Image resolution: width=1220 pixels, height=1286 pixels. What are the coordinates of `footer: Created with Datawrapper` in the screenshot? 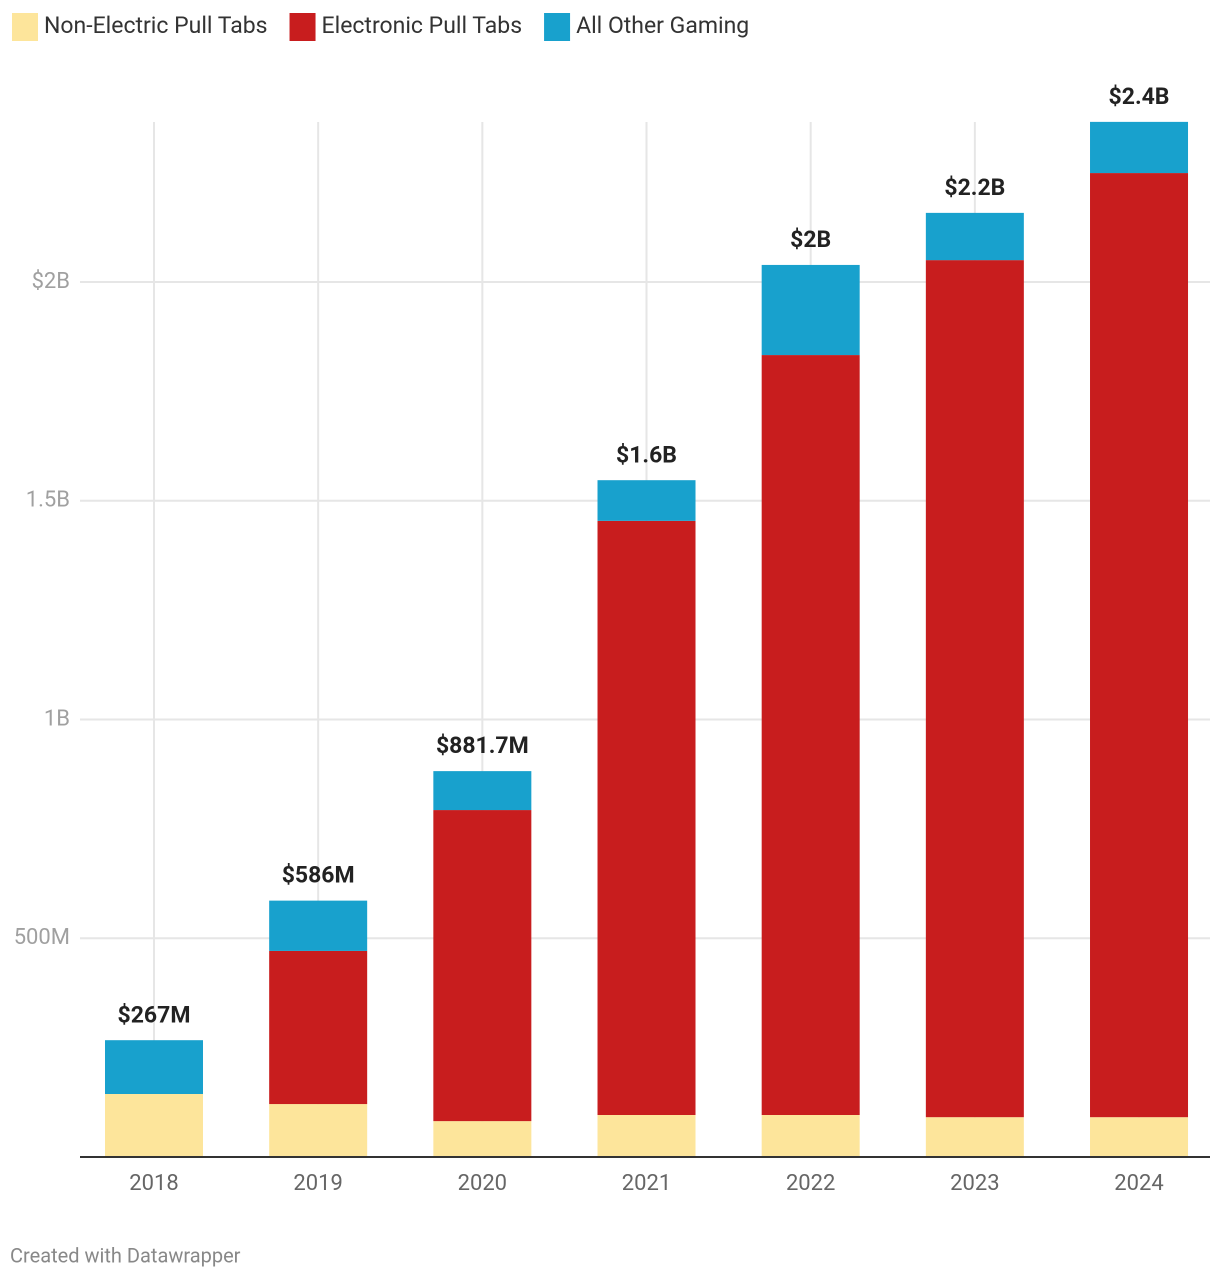 It's located at (125, 1255).